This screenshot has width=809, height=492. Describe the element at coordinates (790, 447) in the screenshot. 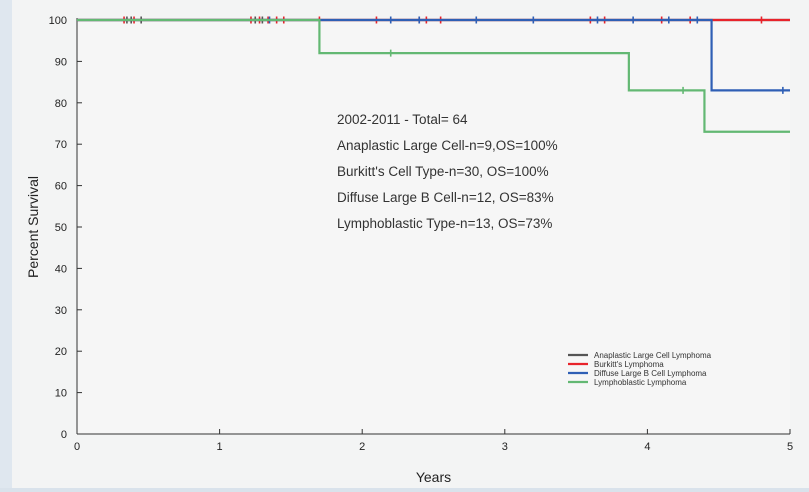

I see `x-tick-label: 5` at that location.